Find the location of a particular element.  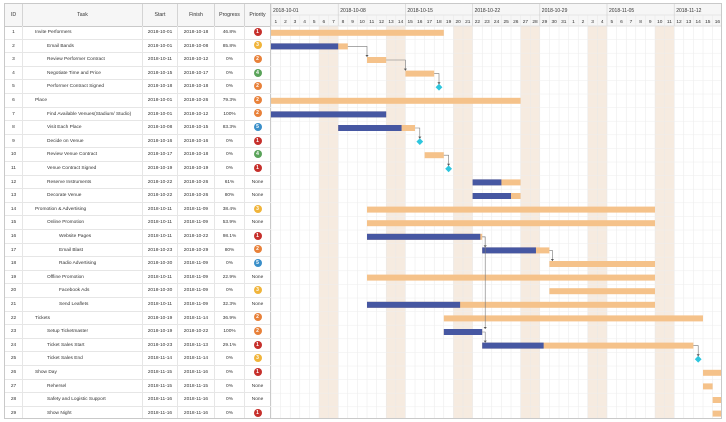

table-row: 17 Email Blast 2018-10-23 2018-10-29 80% 2 is located at coordinates (138, 250).